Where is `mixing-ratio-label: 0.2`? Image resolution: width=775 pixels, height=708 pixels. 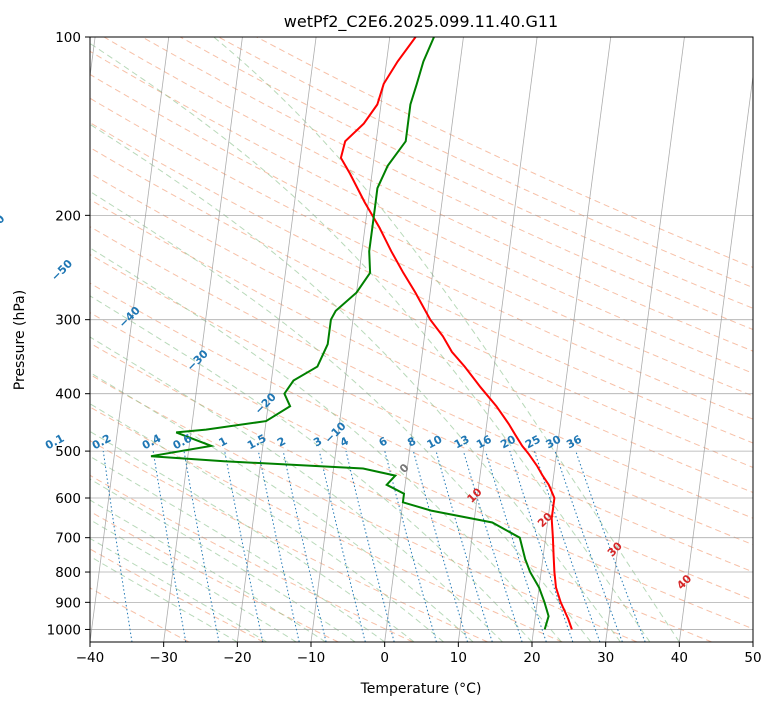
mixing-ratio-label: 0.2 is located at coordinates (101, 442).